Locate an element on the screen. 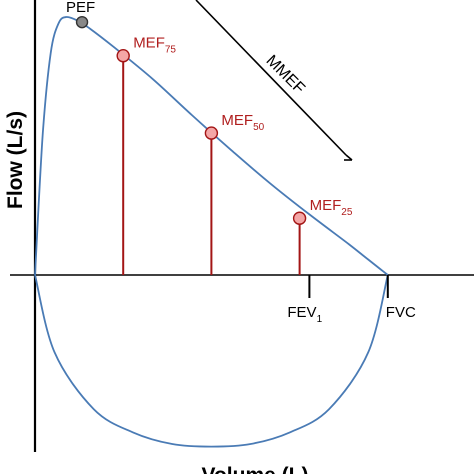  fev1-label: FEV1 is located at coordinates (304, 314).